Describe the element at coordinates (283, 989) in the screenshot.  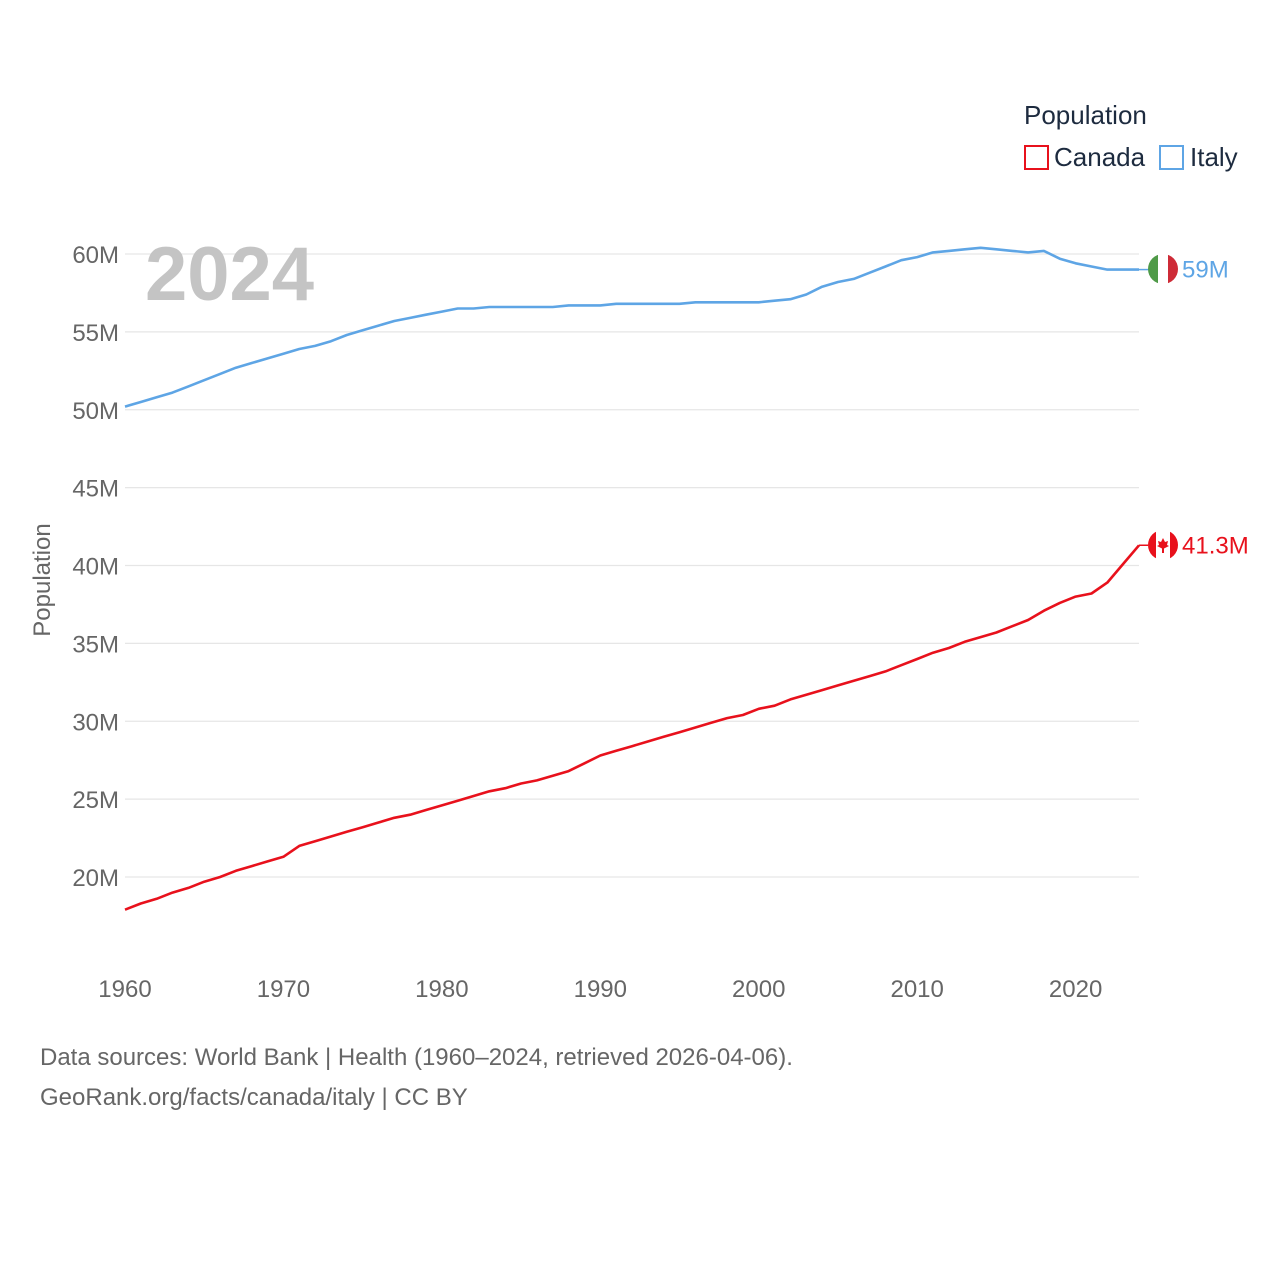
I see `x-tick-label: 1970` at that location.